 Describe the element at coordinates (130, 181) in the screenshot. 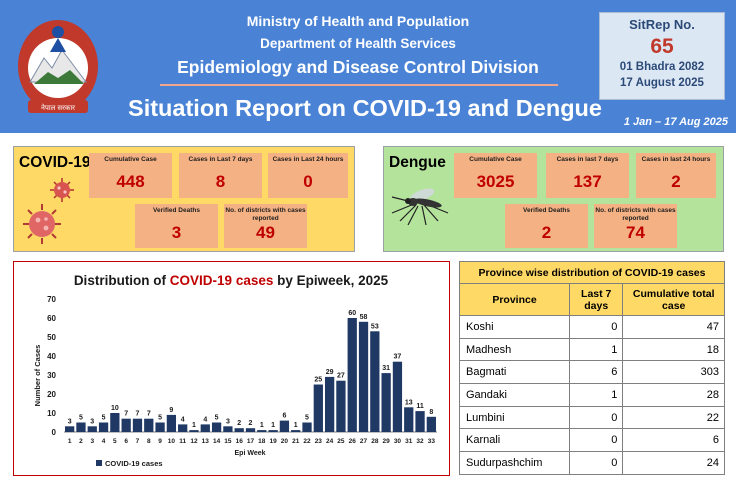

I see `covid-cumulative-value: 448` at that location.